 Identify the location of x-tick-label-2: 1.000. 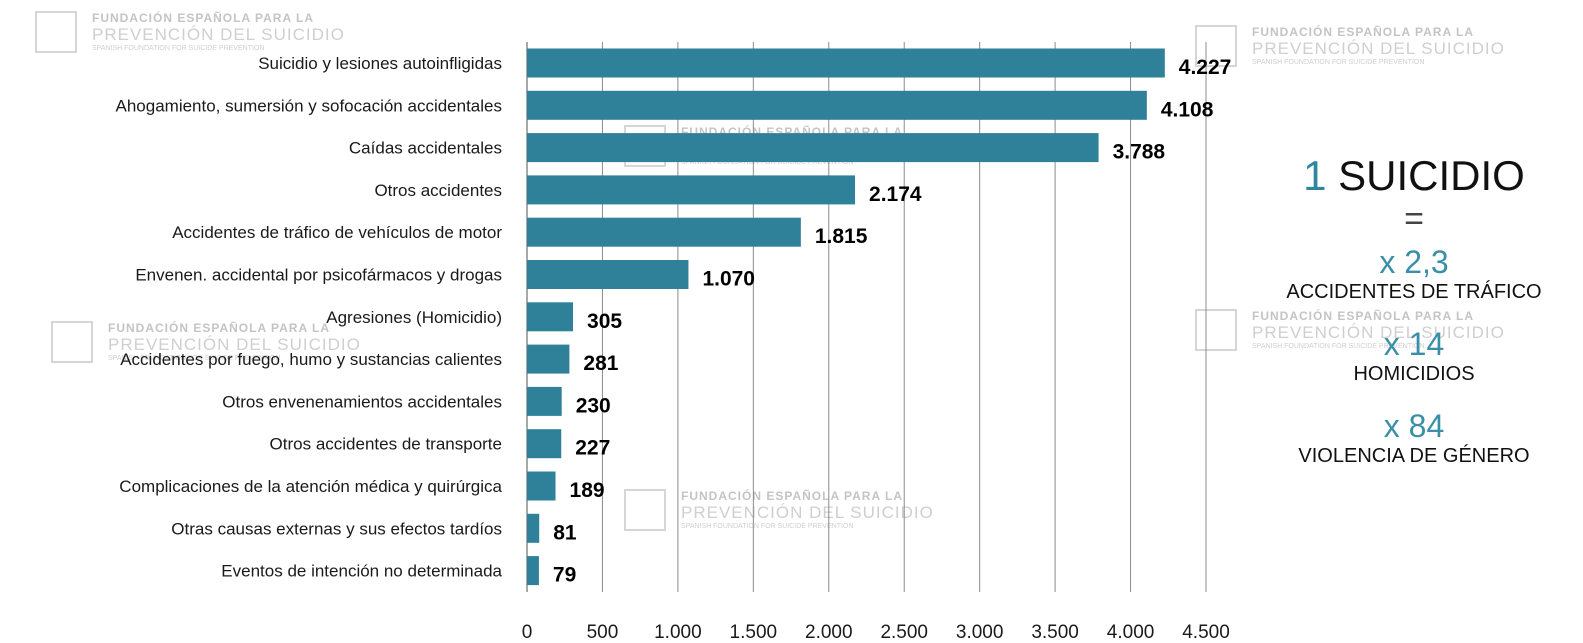
(678, 632).